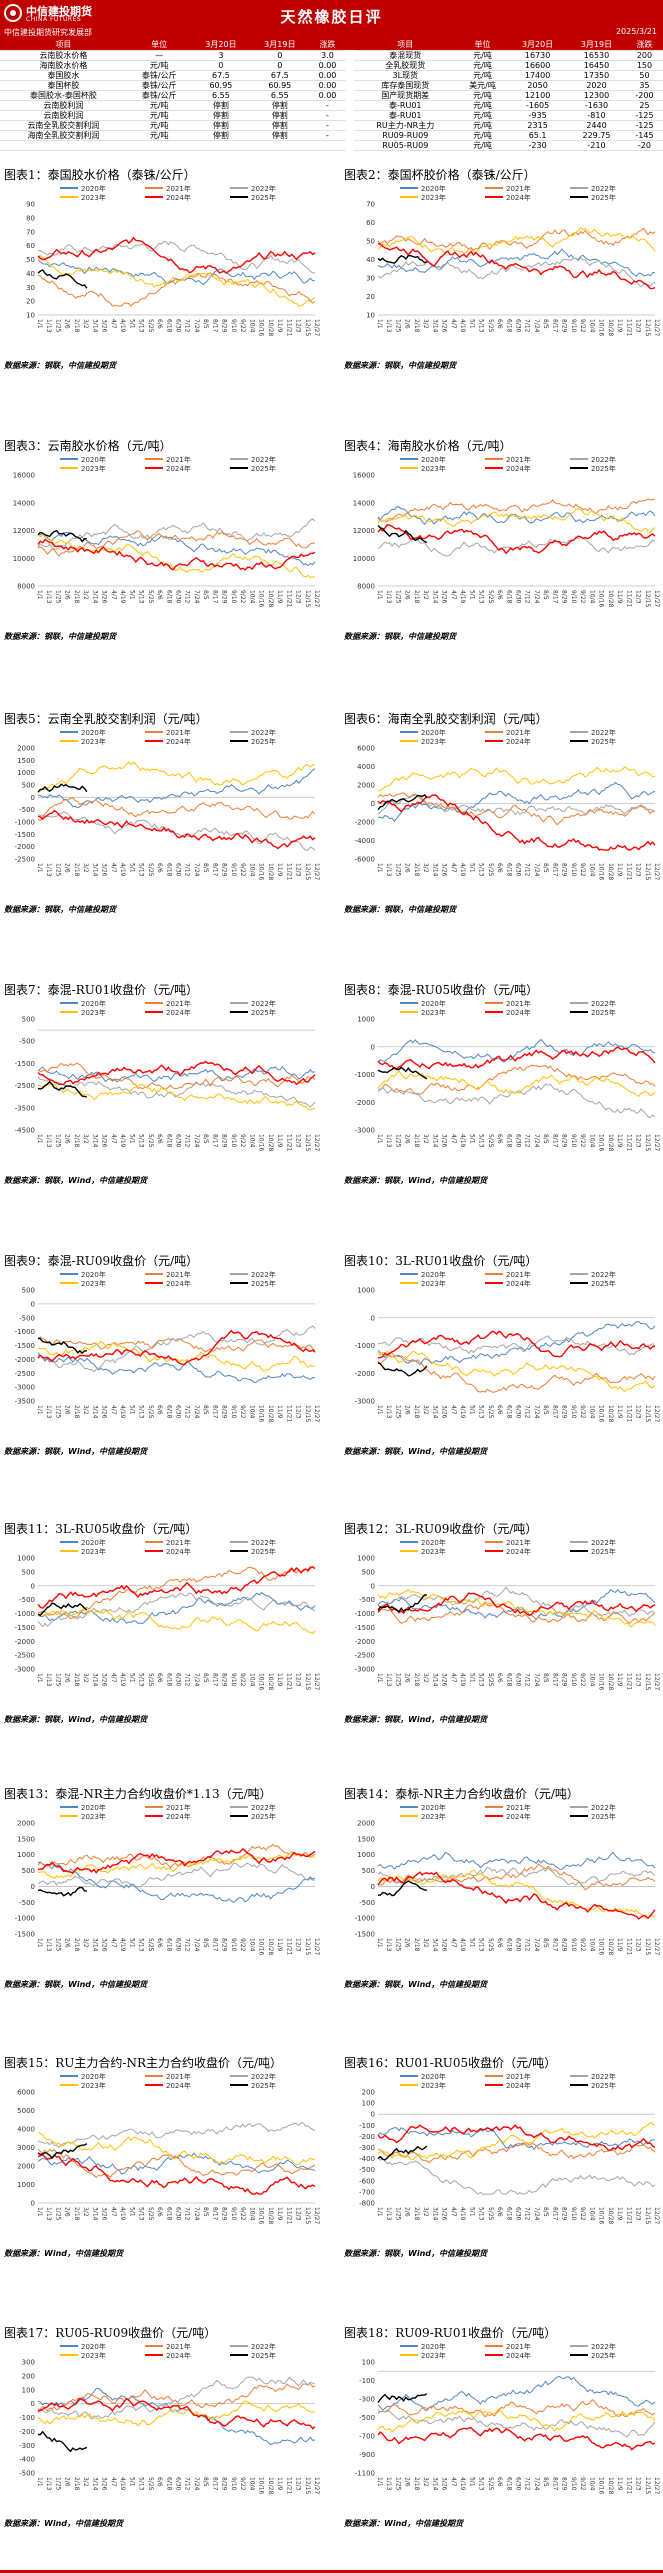  What do you see at coordinates (280, 45) in the screenshot?
I see `table-header-cell: 3月19日` at bounding box center [280, 45].